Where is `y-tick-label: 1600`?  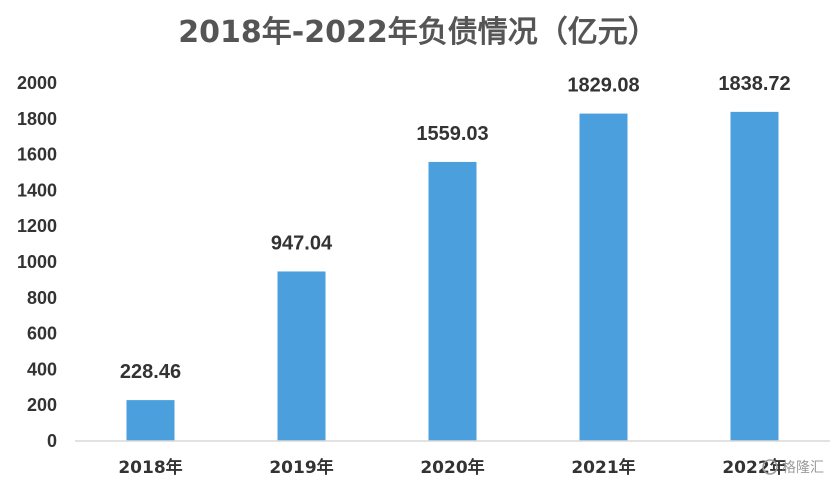 y-tick-label: 1600 is located at coordinates (37, 155).